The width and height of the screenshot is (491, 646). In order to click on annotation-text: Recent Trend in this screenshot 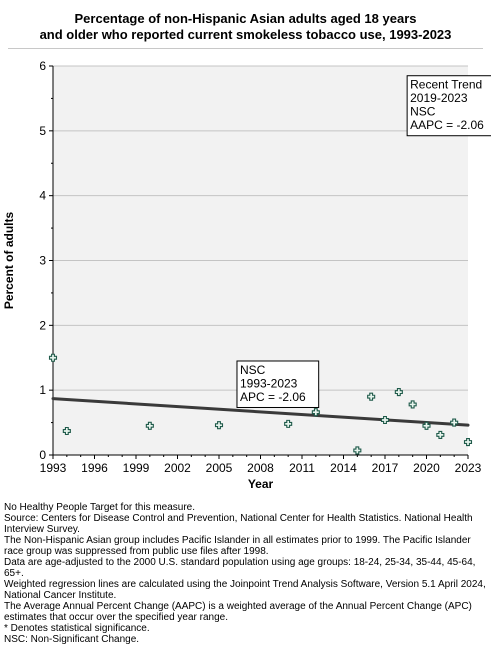, I will do `click(446, 85)`.